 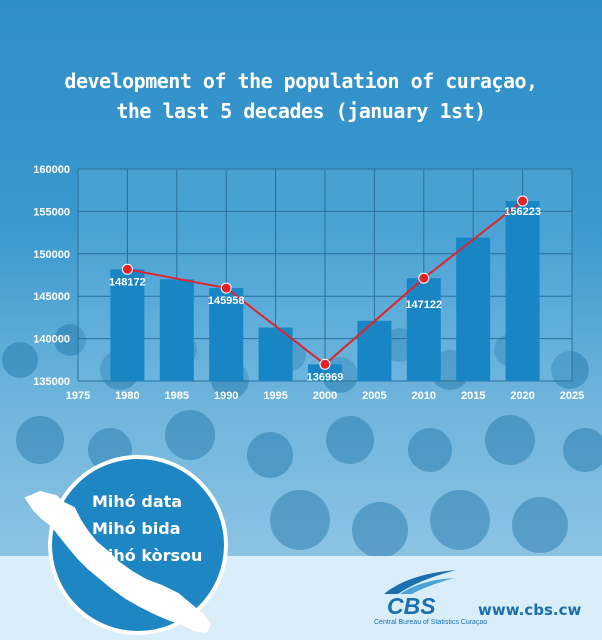 What do you see at coordinates (127, 282) in the screenshot?
I see `data-label: 148172` at bounding box center [127, 282].